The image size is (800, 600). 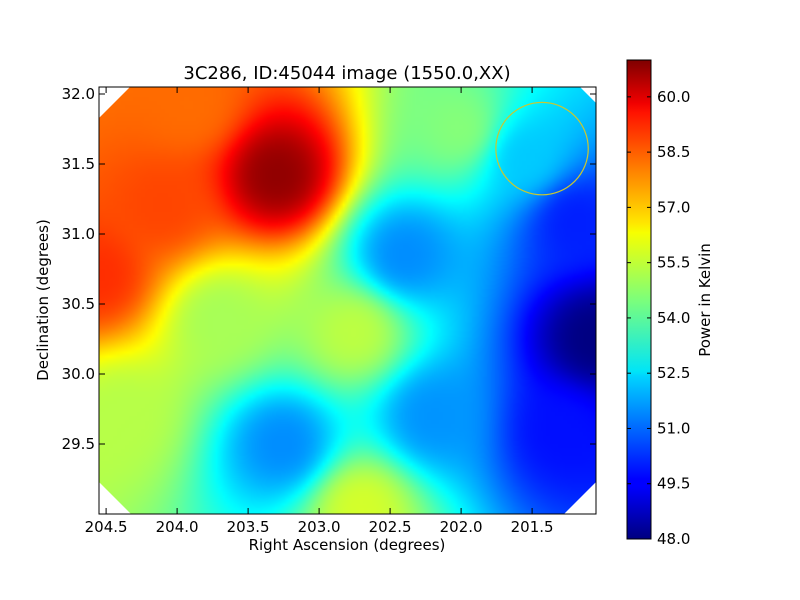 I want to click on x-tick-label: 201.5, so click(x=532, y=527).